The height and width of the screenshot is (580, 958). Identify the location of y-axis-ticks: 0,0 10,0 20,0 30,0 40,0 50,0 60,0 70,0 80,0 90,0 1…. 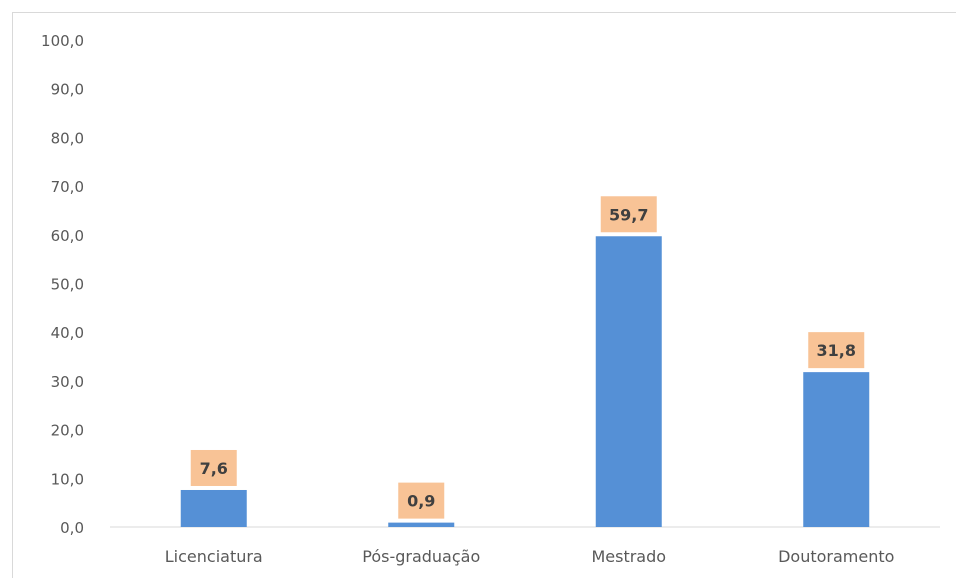
(62, 284).